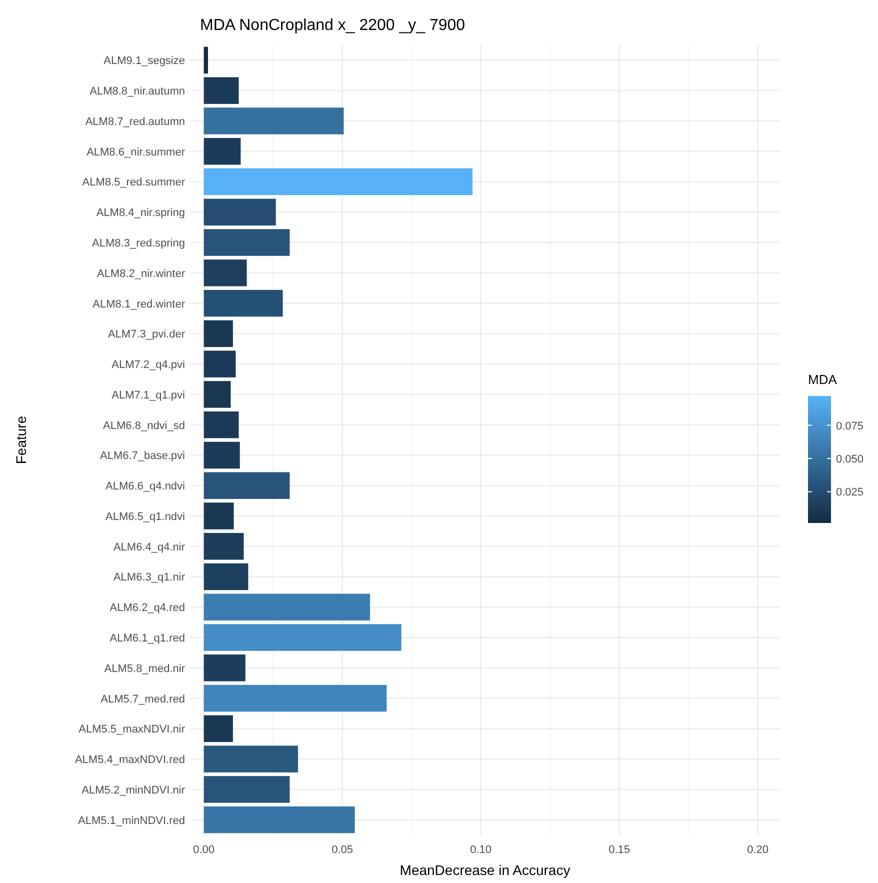  What do you see at coordinates (21, 440) in the screenshot?
I see `y-axis-title: Feature` at bounding box center [21, 440].